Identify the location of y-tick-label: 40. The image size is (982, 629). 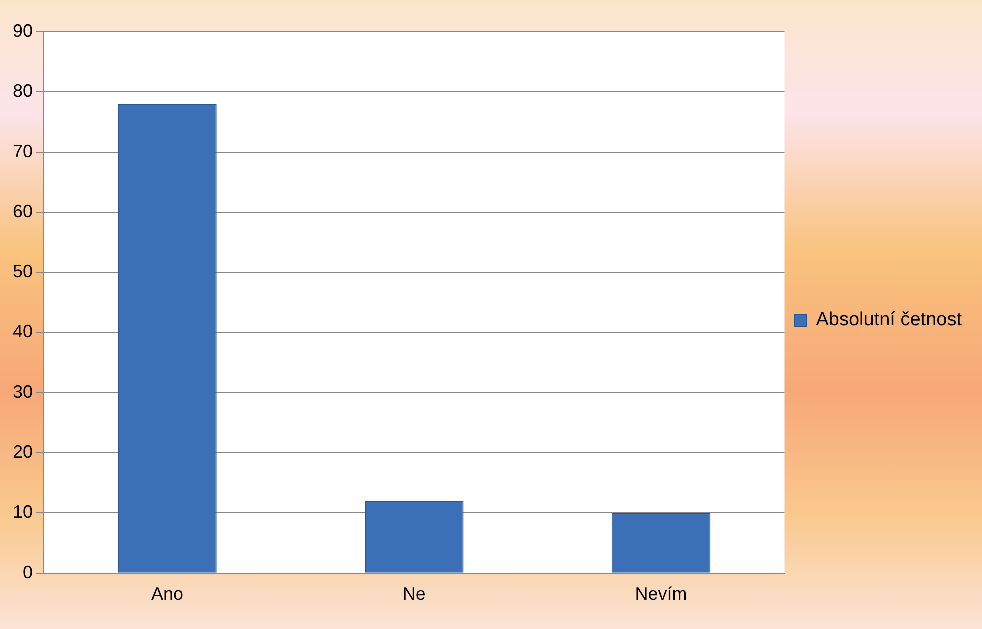
(23, 332).